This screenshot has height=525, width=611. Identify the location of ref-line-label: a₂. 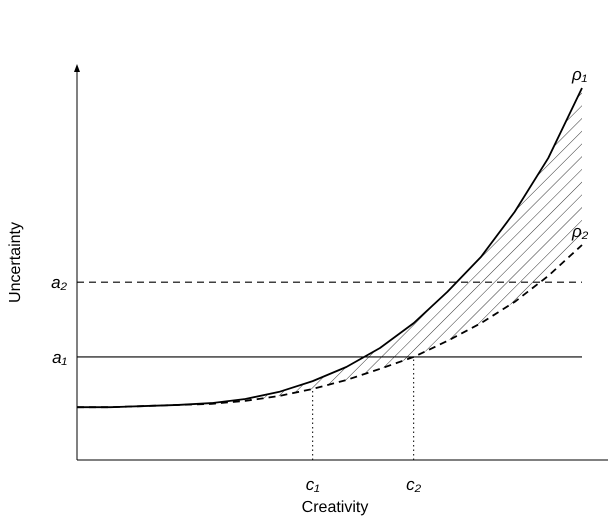
(59, 282).